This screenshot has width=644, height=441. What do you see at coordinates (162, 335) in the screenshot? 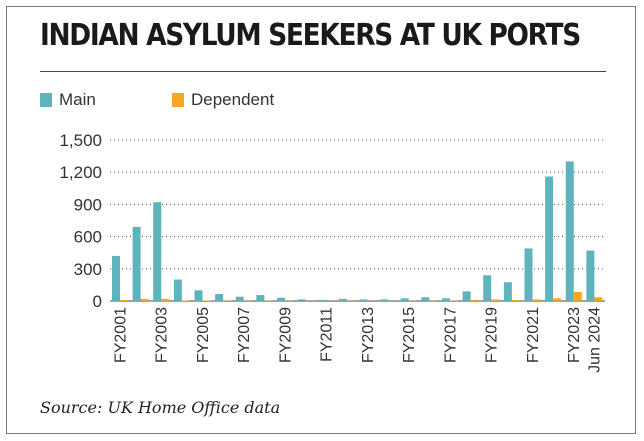
I see `x-tick-label: FY2003` at bounding box center [162, 335].